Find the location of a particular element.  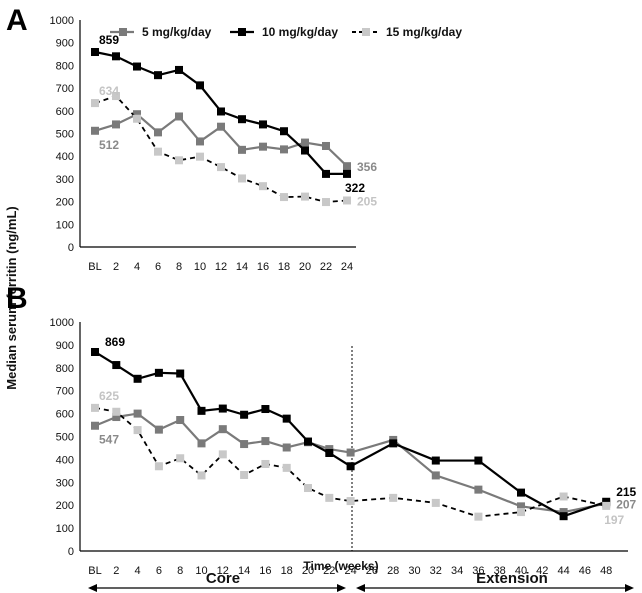

panel-a-y-tick: 100 is located at coordinates (65, 225).